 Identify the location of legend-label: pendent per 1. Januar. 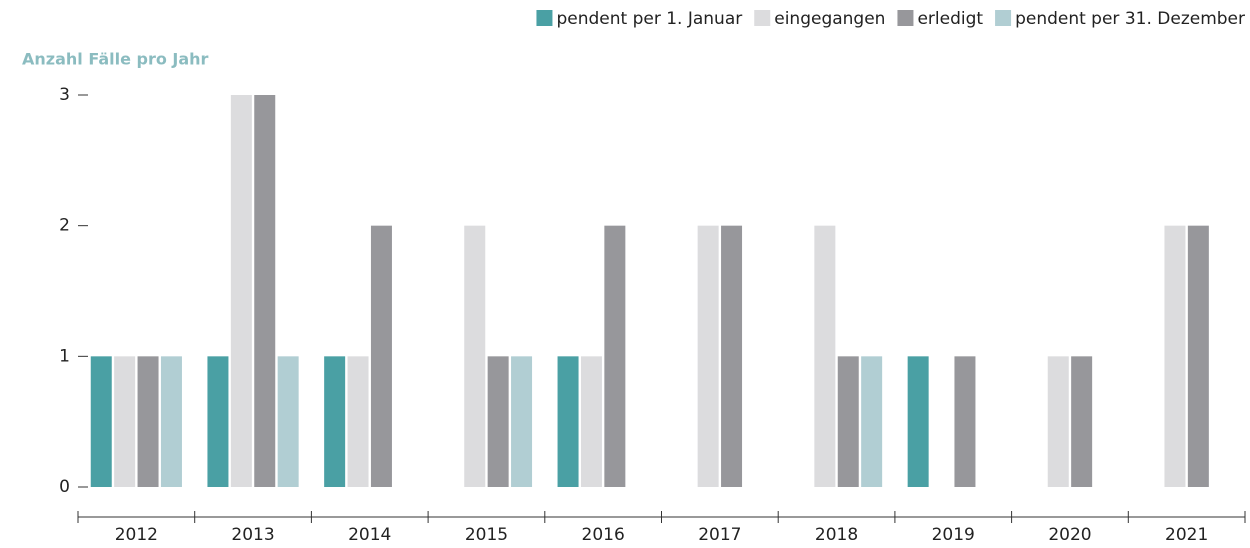
(649, 19).